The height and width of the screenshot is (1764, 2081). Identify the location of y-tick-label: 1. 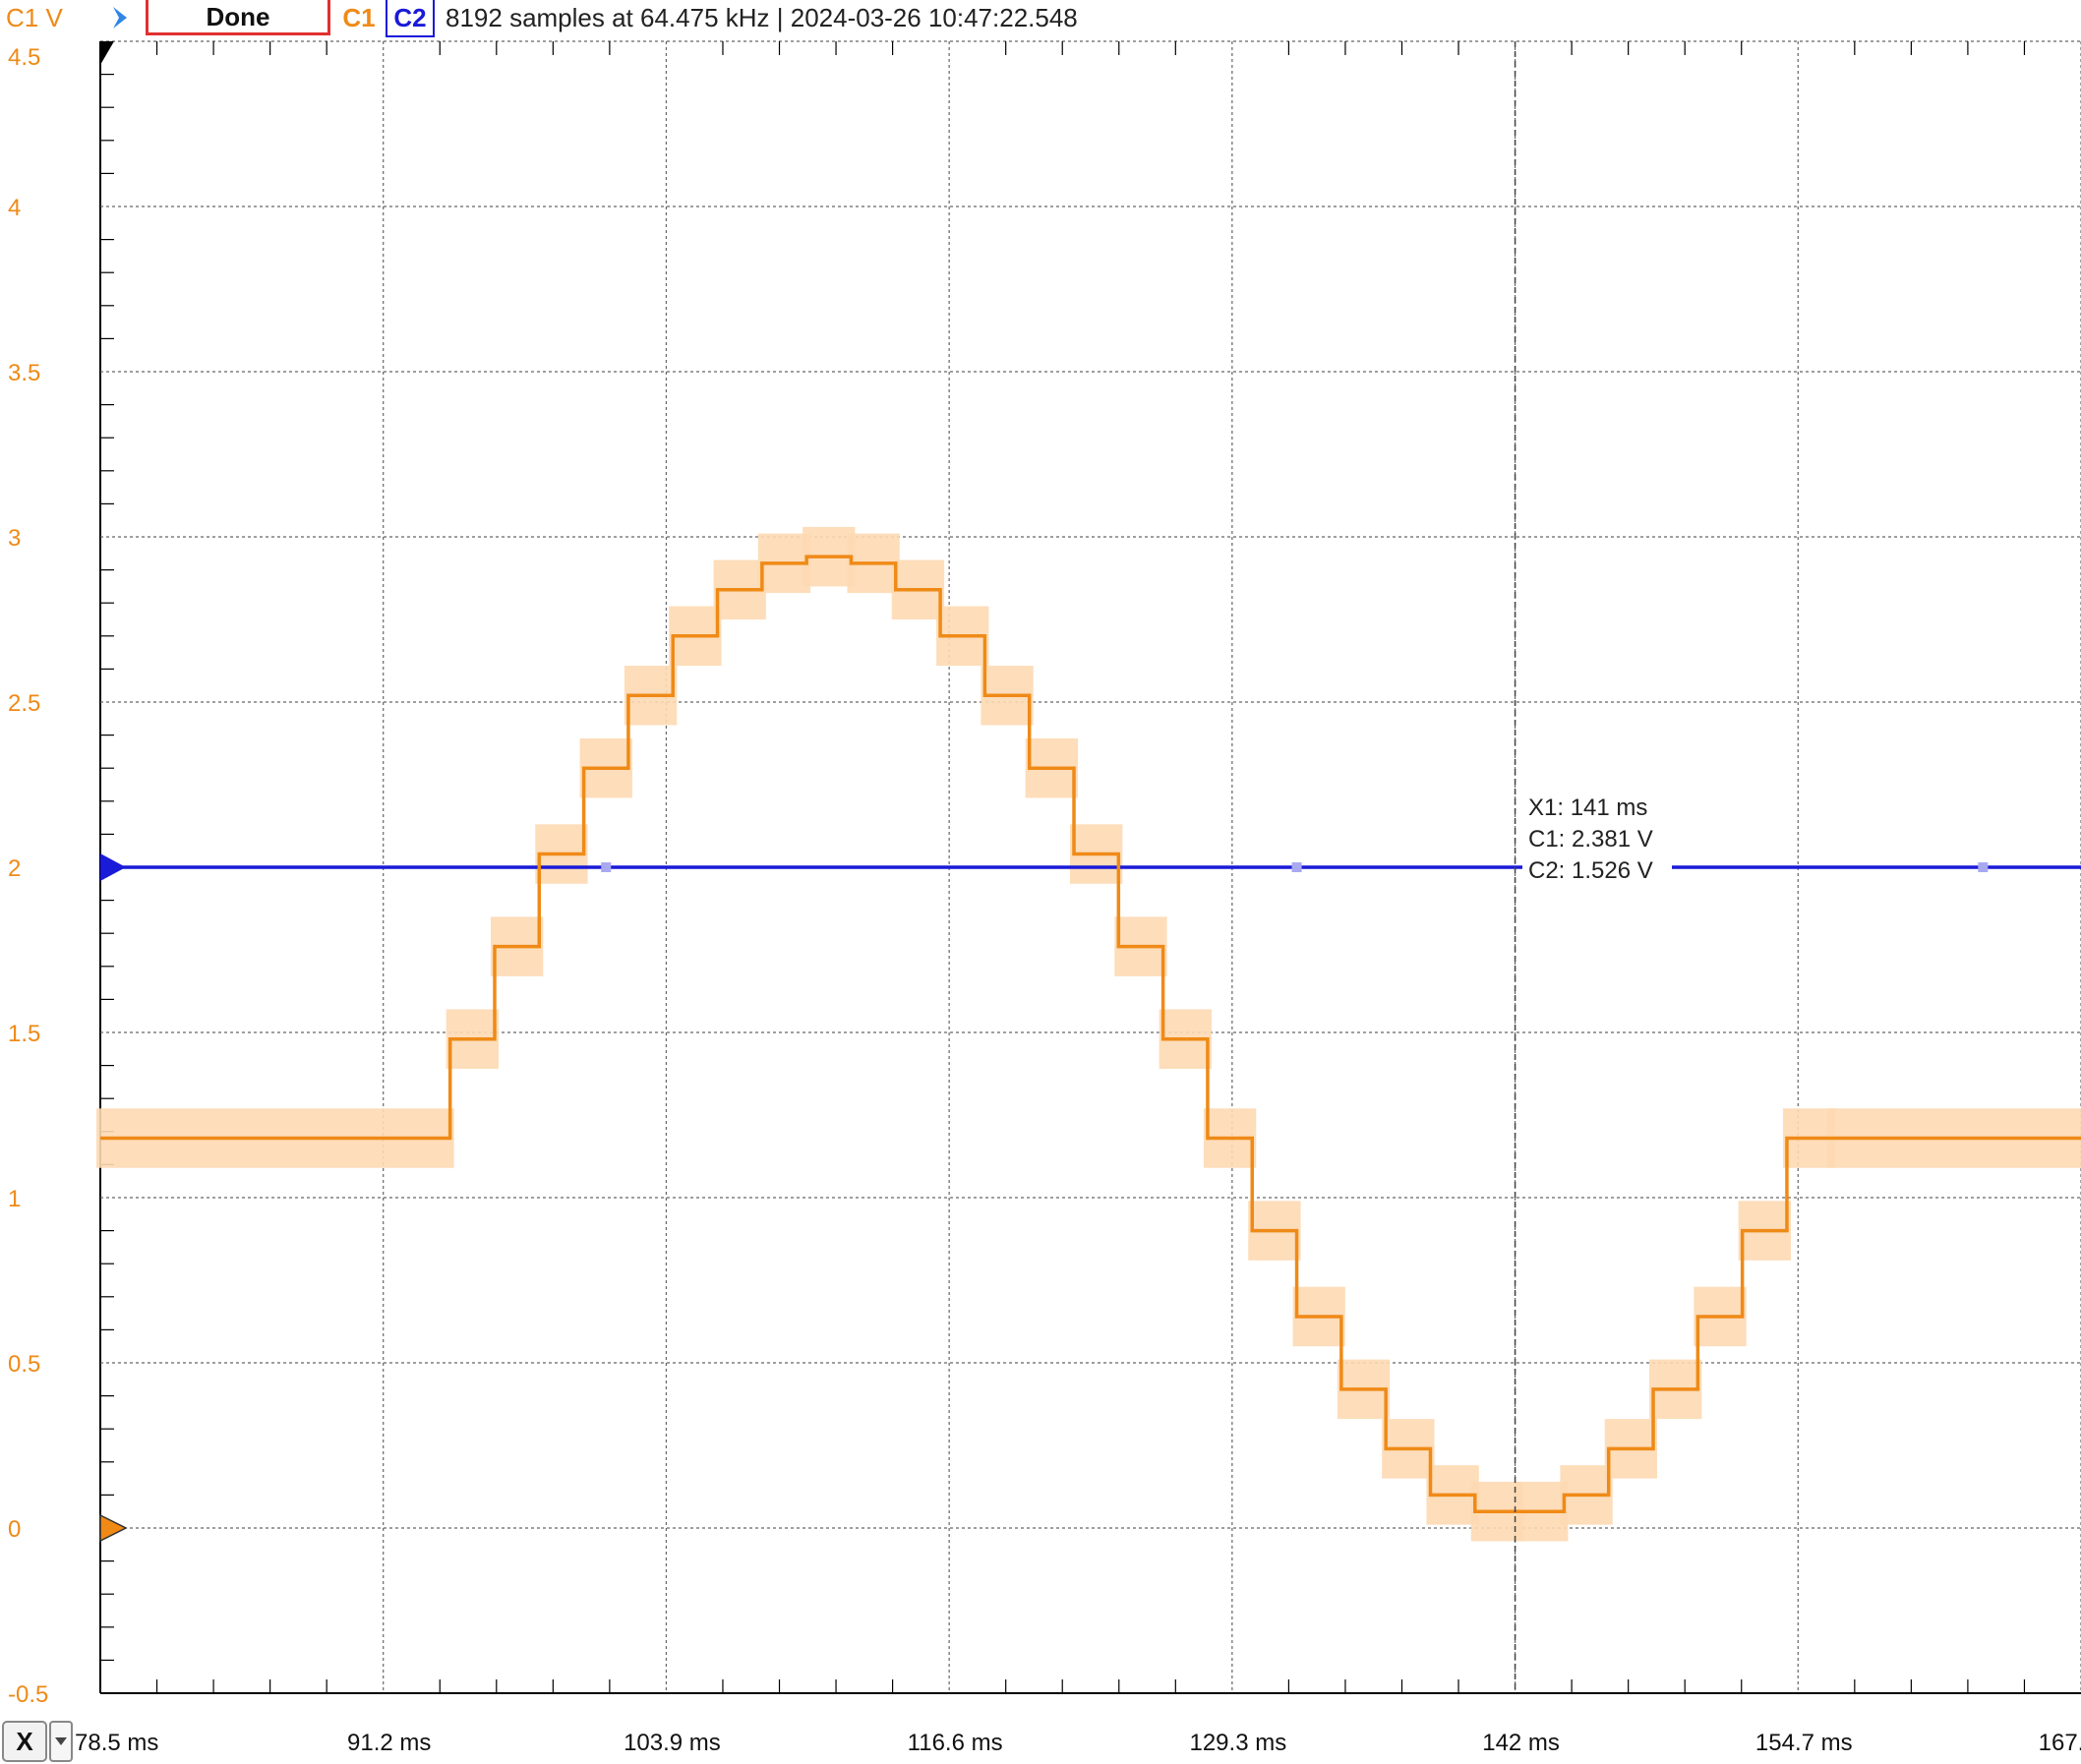
(14, 1199).